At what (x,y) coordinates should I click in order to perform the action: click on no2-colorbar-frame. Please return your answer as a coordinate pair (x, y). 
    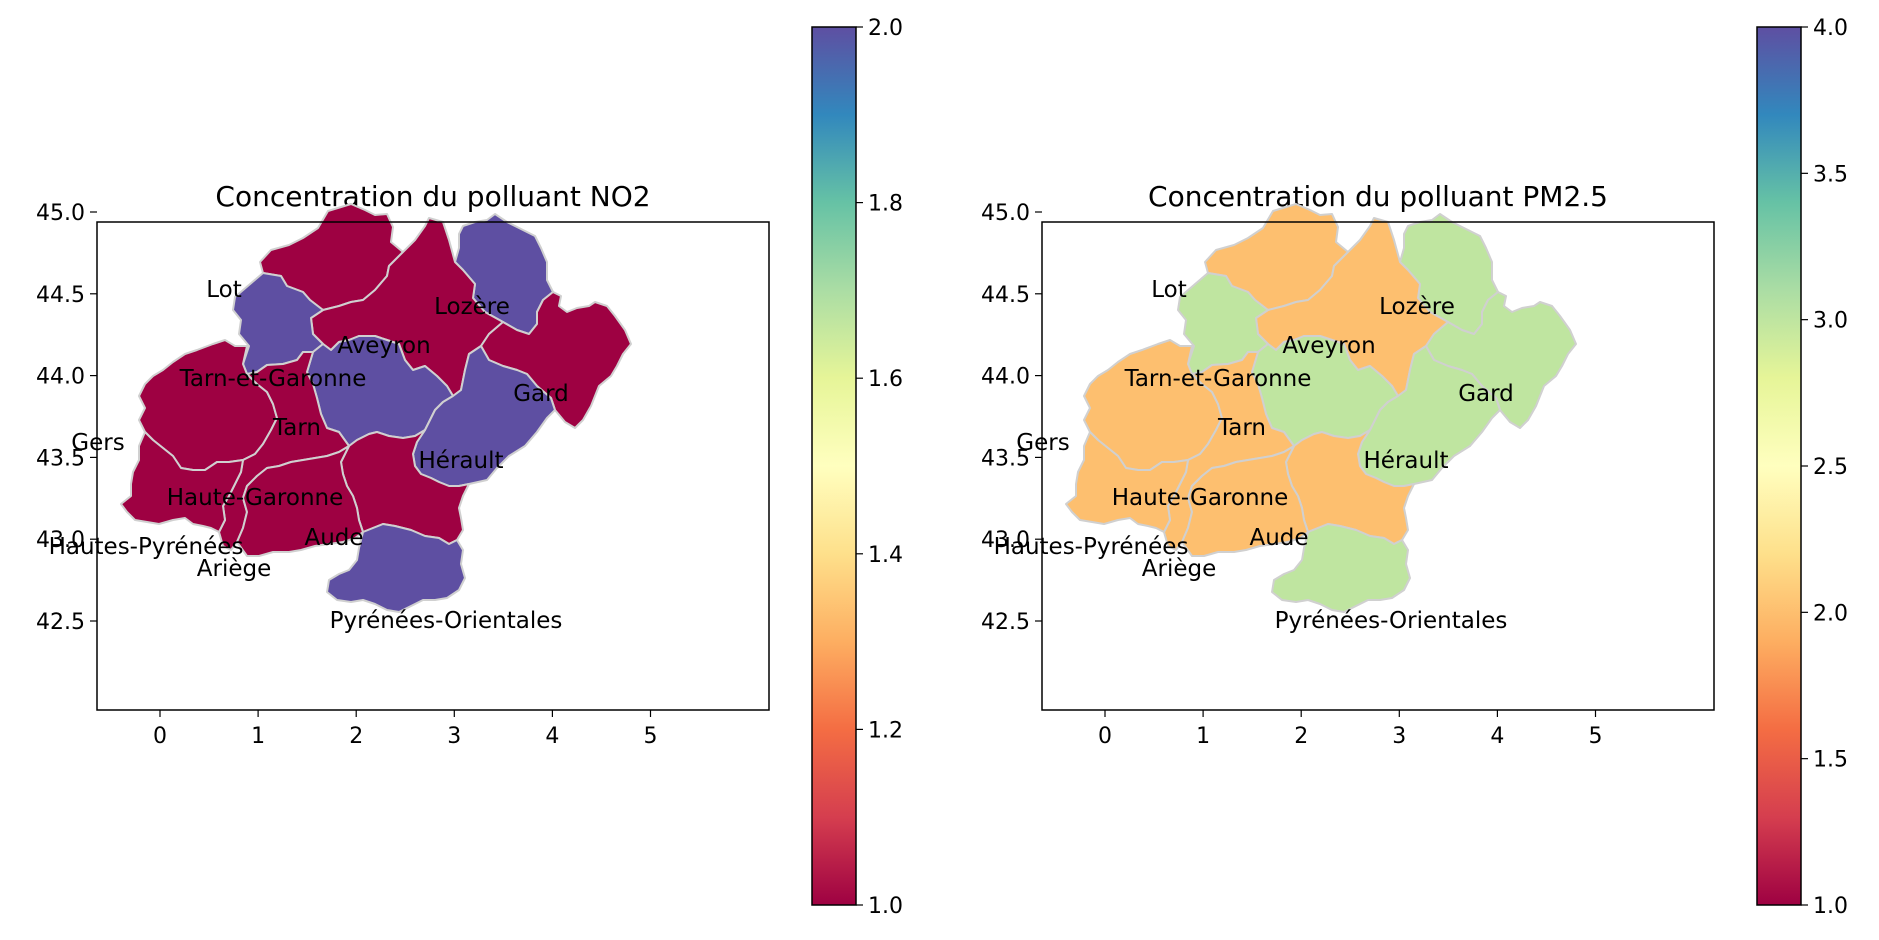
    Looking at the image, I should click on (834, 466).